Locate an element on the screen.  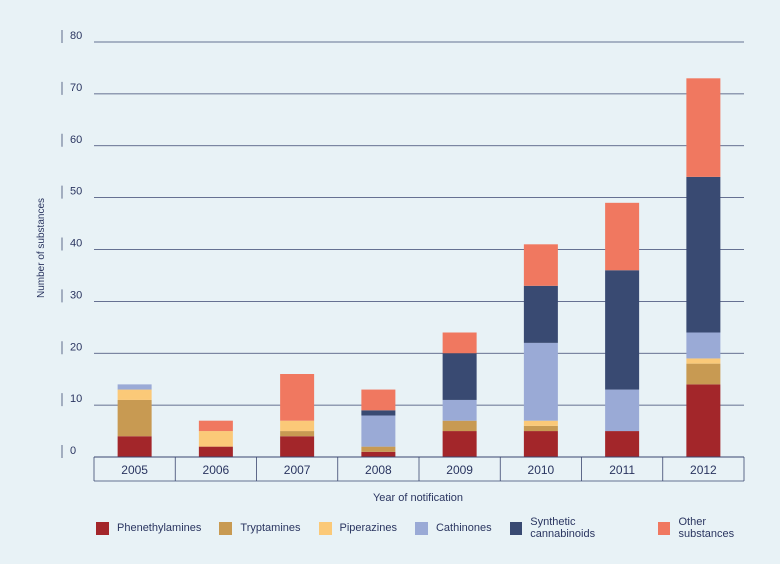
legend-label: Phenethylamines is located at coordinates (159, 528).